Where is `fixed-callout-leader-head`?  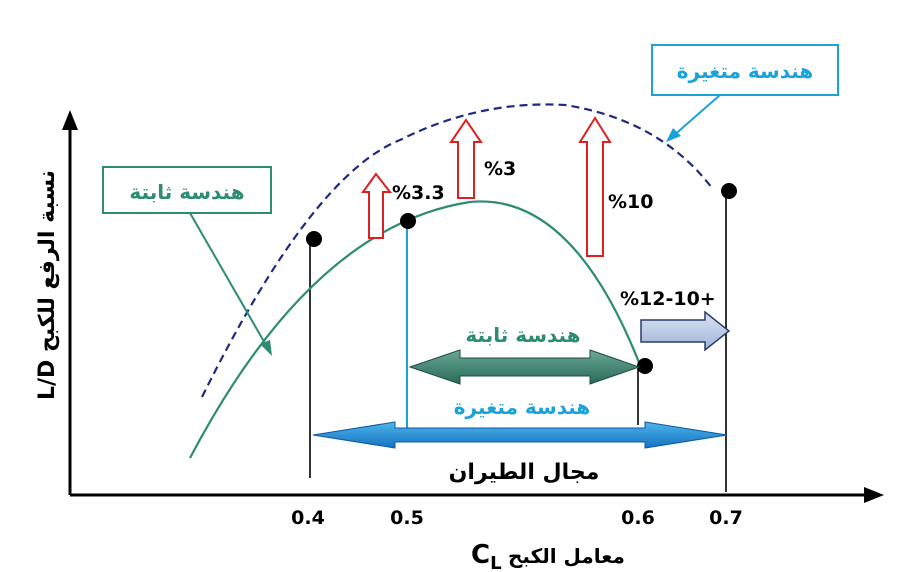 fixed-callout-leader-head is located at coordinates (266, 348).